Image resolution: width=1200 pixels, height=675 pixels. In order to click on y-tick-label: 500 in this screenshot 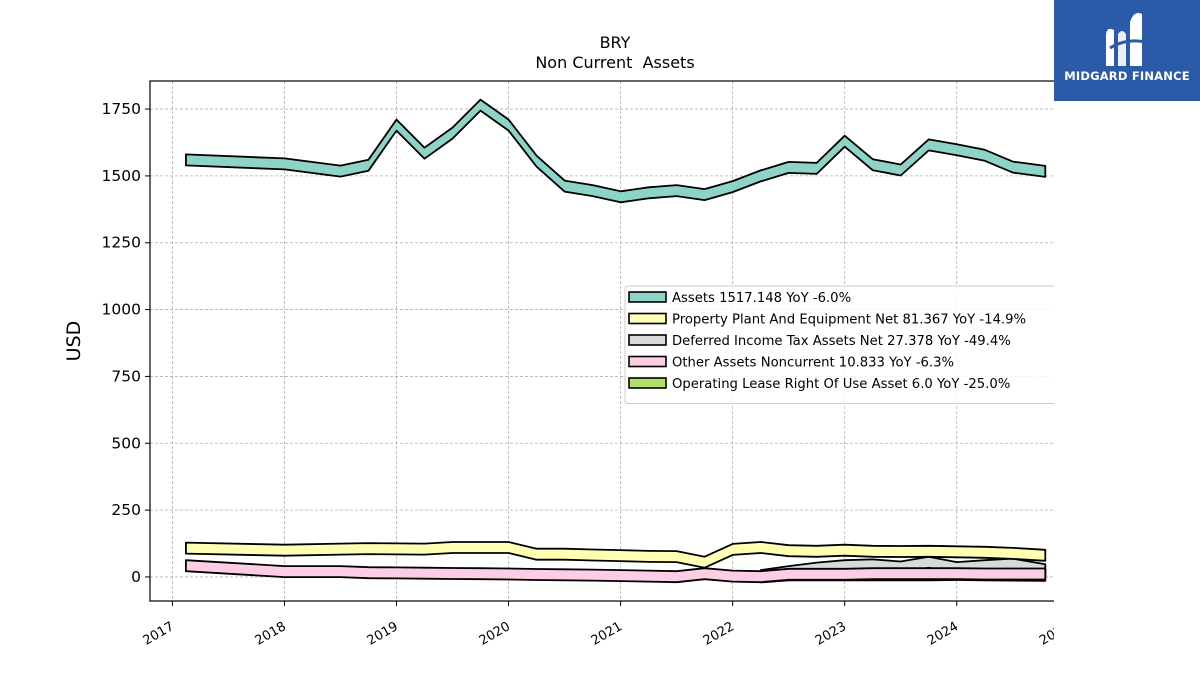, I will do `click(126, 443)`.